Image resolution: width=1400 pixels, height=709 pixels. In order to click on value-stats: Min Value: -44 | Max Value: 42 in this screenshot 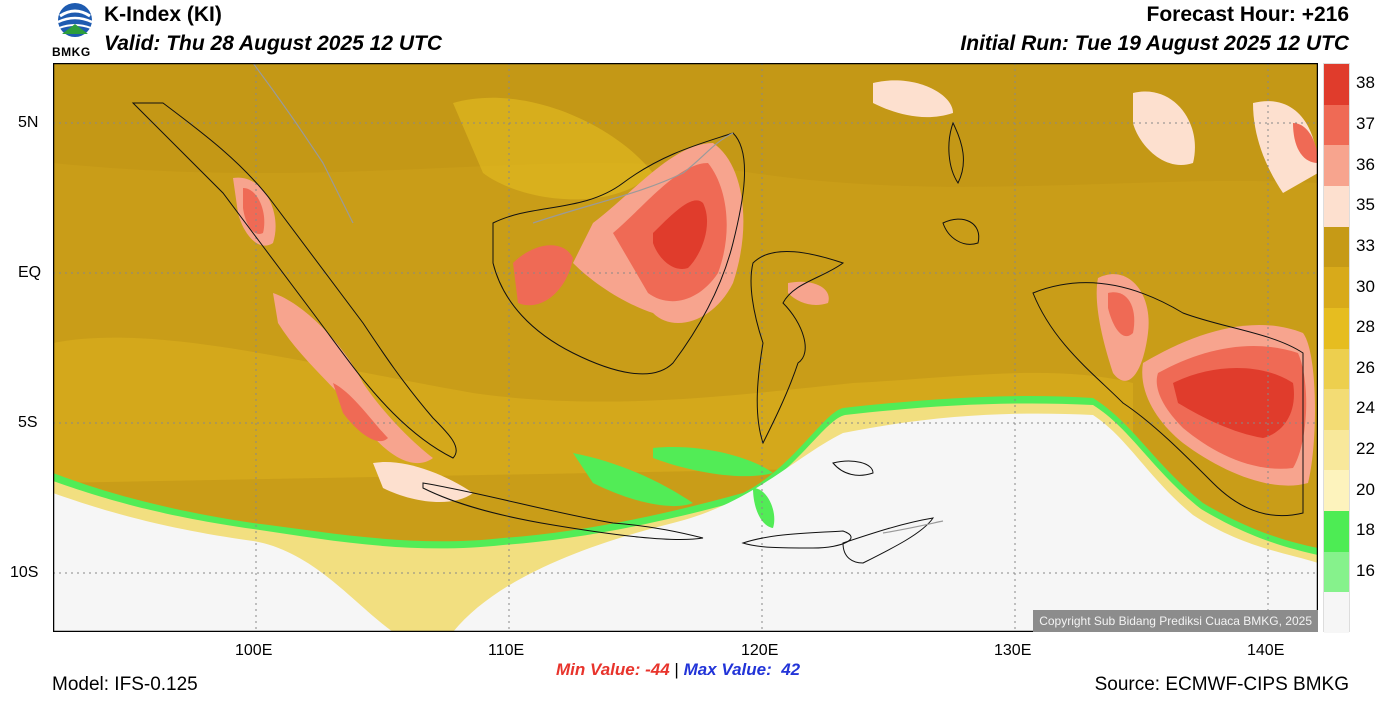, I will do `click(678, 670)`.